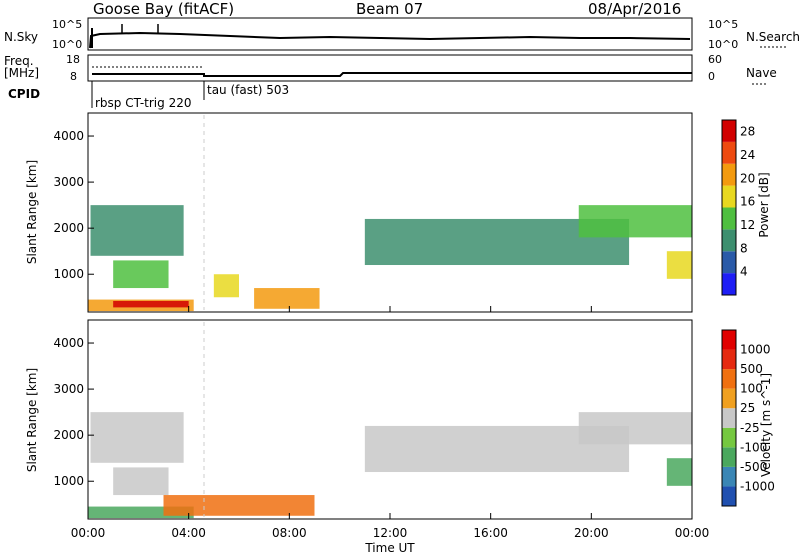 This screenshot has height=554, width=800. What do you see at coordinates (744, 272) in the screenshot?
I see `colorbar-tick-label: 4` at bounding box center [744, 272].